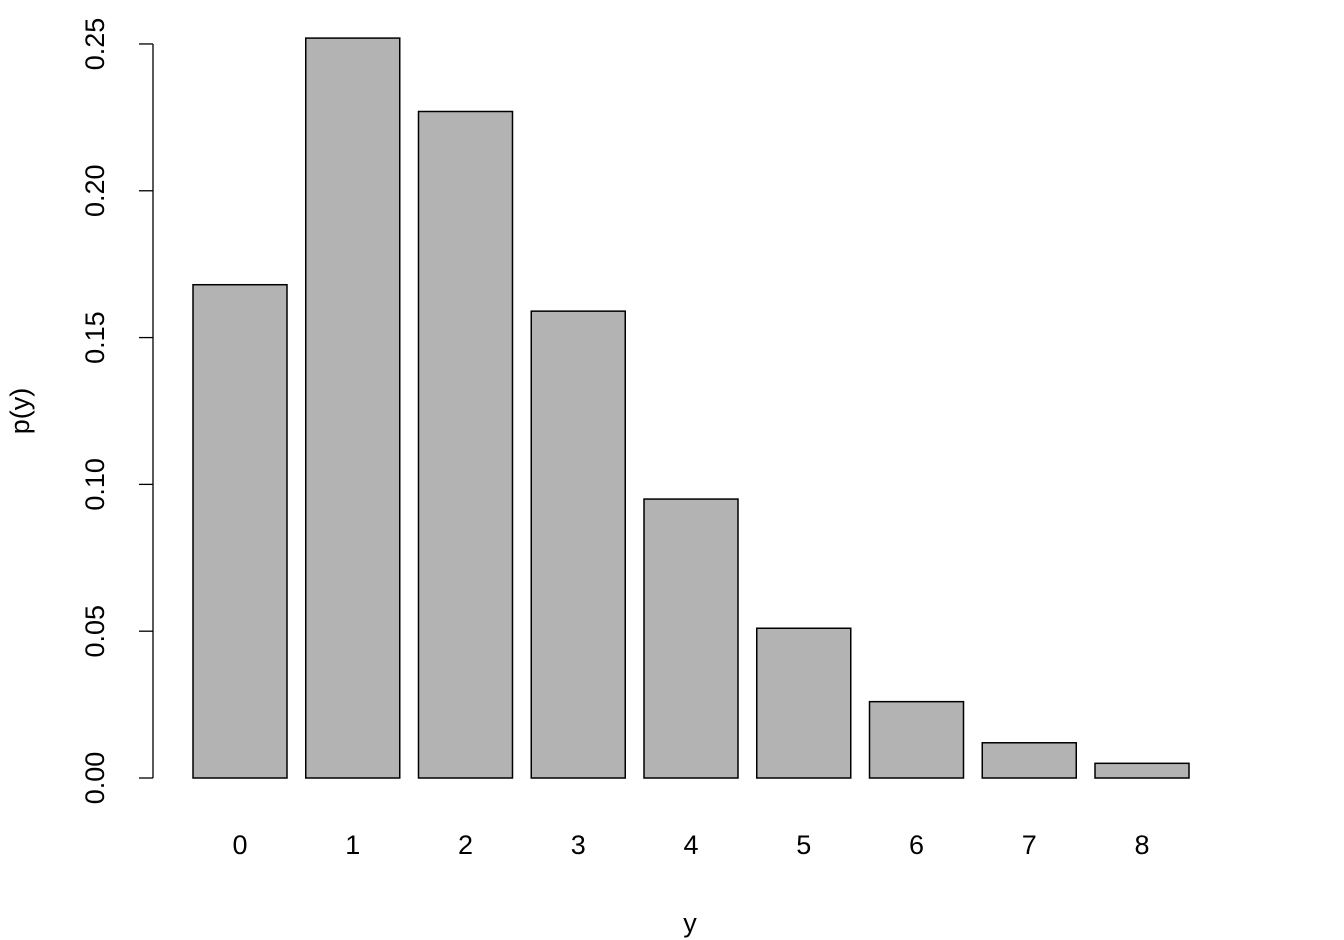  What do you see at coordinates (916, 845) in the screenshot?
I see `x-tick-label: 6` at bounding box center [916, 845].